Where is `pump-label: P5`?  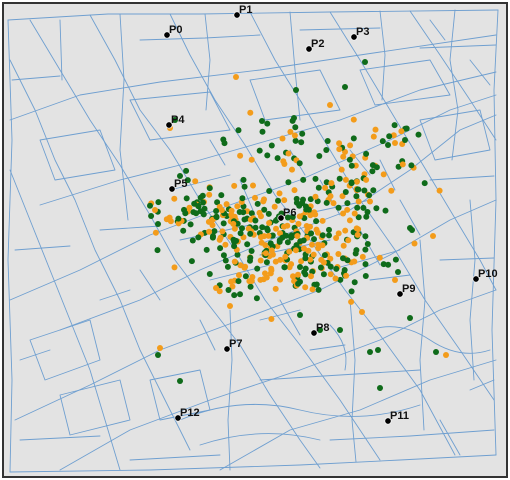 pump-label: P5 is located at coordinates (180, 184).